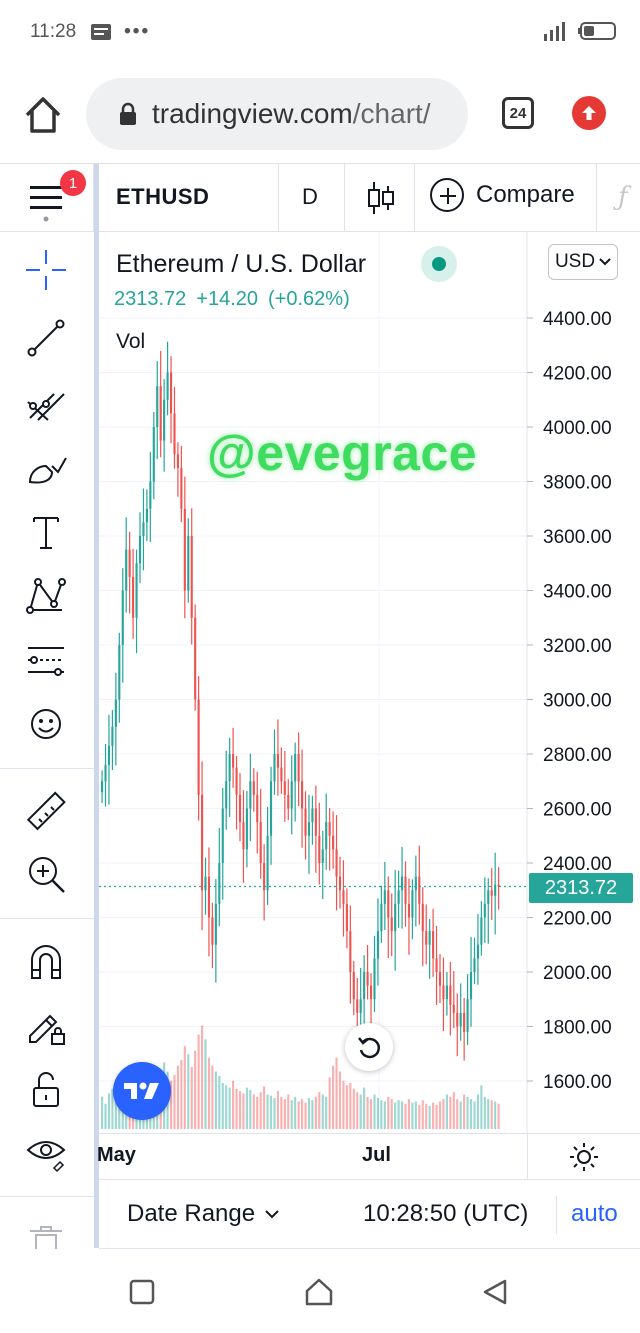 This screenshot has width=640, height=1333. Describe the element at coordinates (583, 262) in the screenshot. I see `currency-select: USD` at that location.